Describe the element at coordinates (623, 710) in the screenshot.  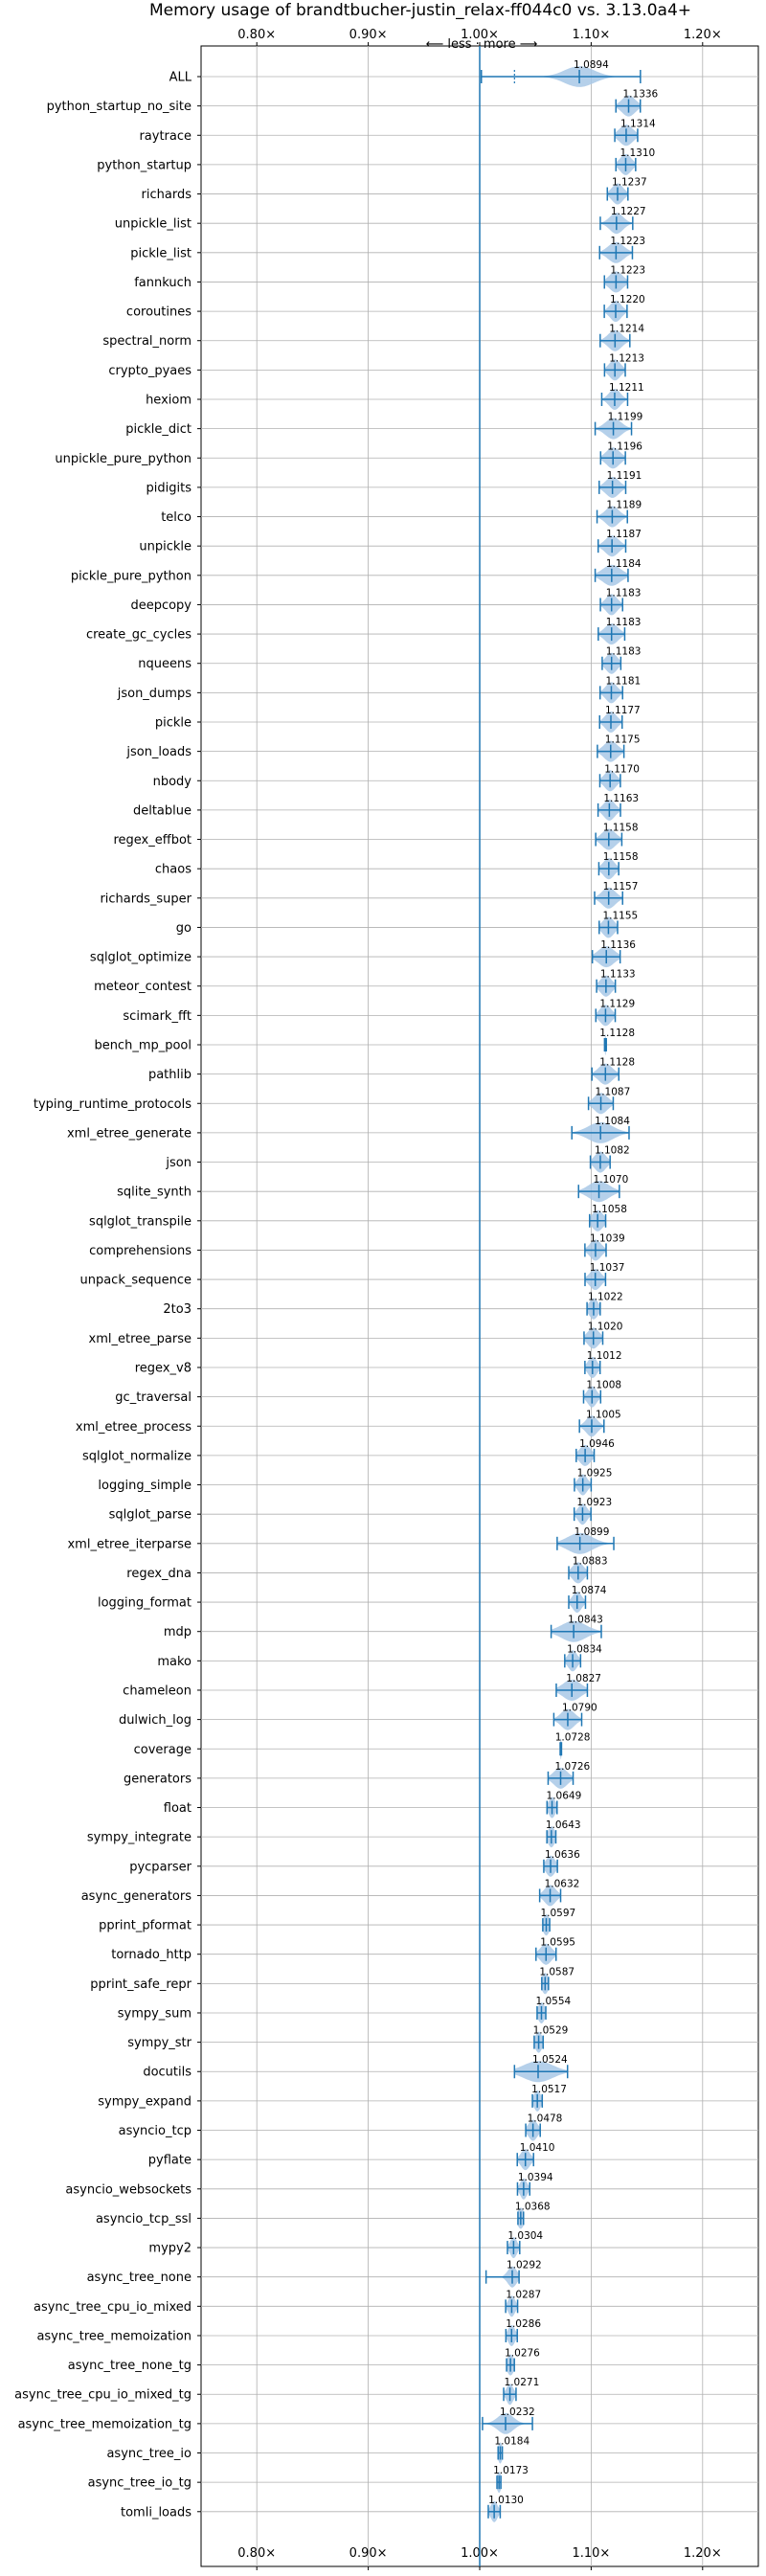
I see `value-label: 1.1177` at that location.